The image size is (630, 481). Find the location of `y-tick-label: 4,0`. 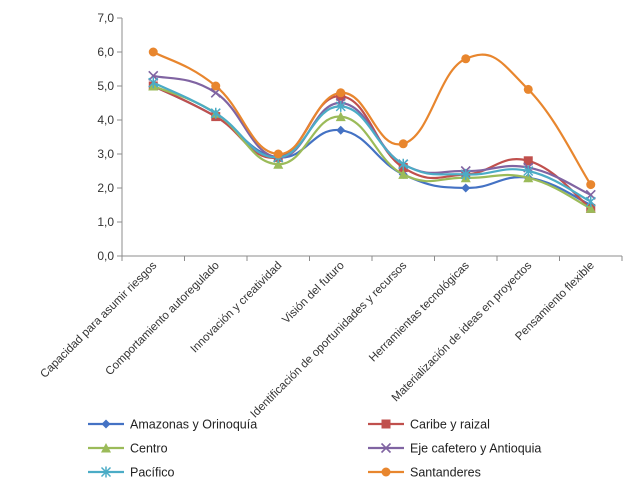

y-tick-label: 4,0 is located at coordinates (105, 120).